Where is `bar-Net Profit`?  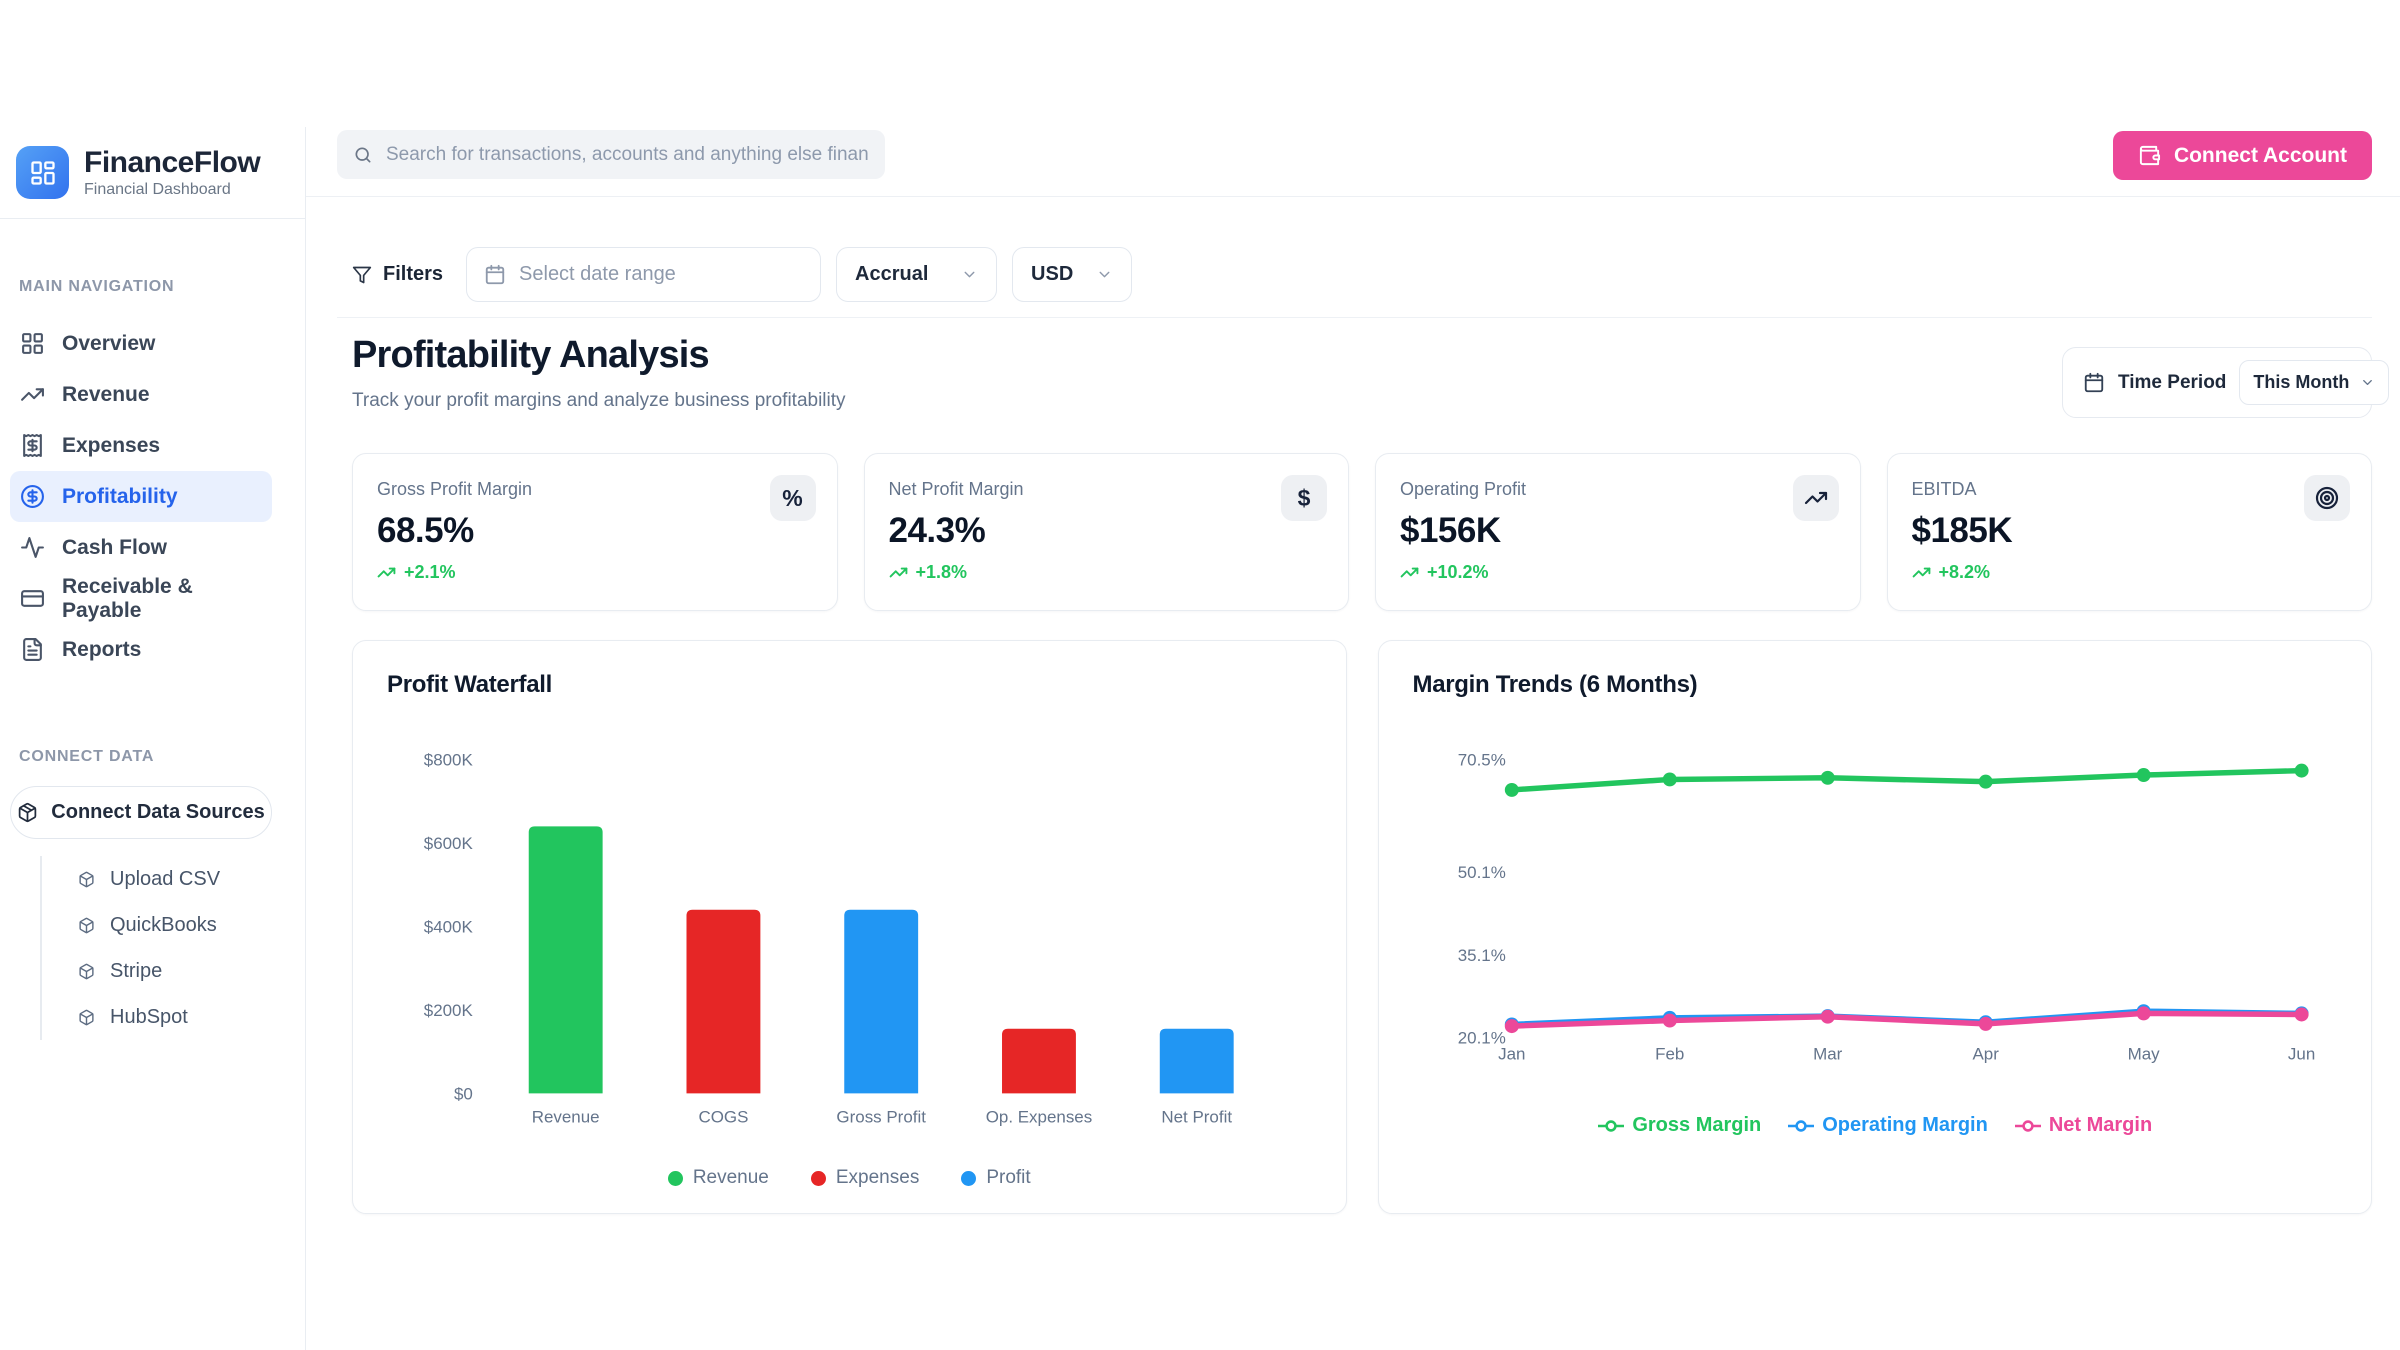
bar-Net Profit is located at coordinates (1196, 1061).